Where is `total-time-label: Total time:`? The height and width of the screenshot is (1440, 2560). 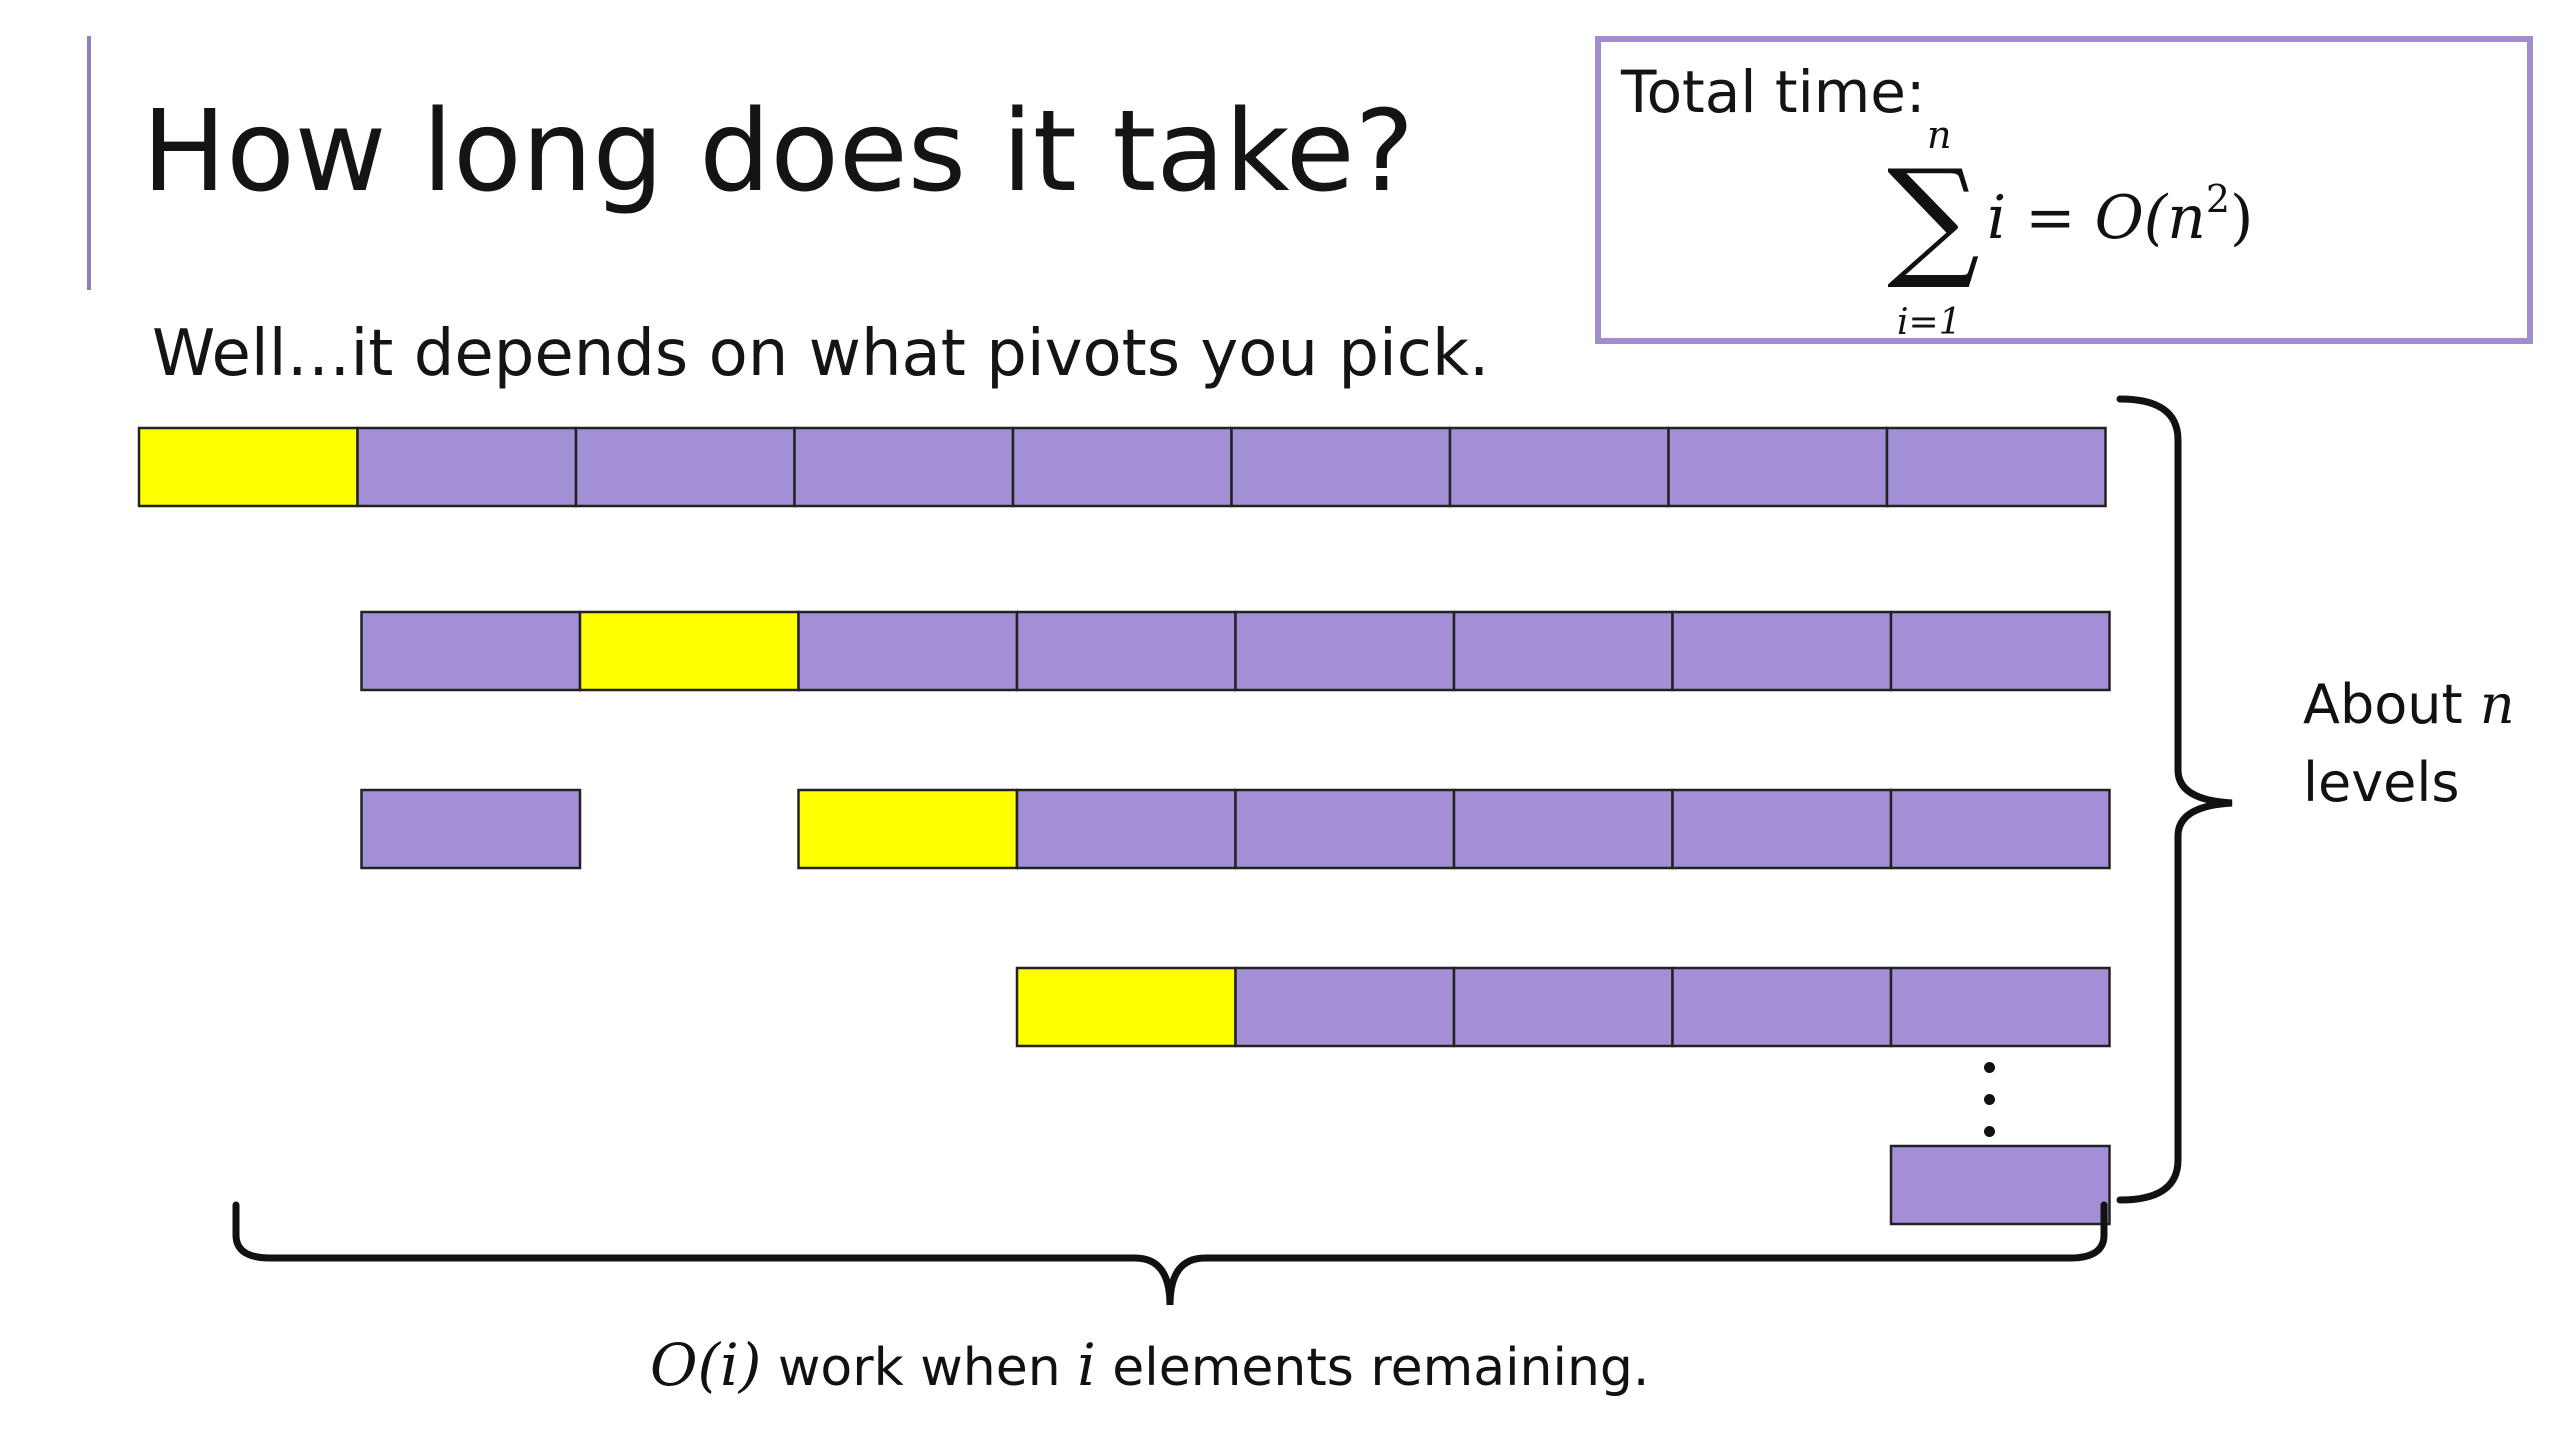 total-time-label: Total time: is located at coordinates (1773, 92).